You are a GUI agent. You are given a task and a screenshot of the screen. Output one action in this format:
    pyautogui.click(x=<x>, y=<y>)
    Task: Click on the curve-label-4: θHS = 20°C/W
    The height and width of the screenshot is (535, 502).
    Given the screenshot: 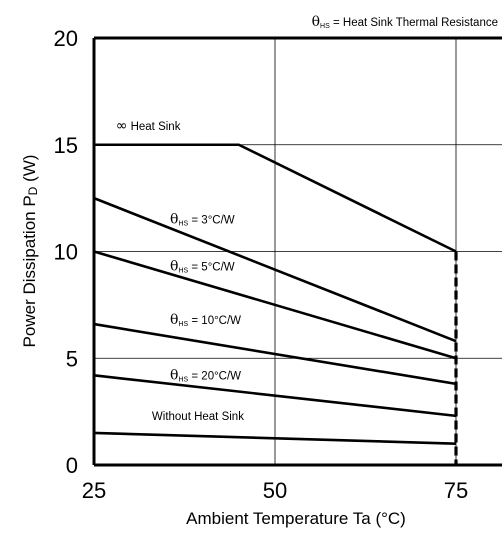 What is the action you would take?
    pyautogui.click(x=205, y=376)
    